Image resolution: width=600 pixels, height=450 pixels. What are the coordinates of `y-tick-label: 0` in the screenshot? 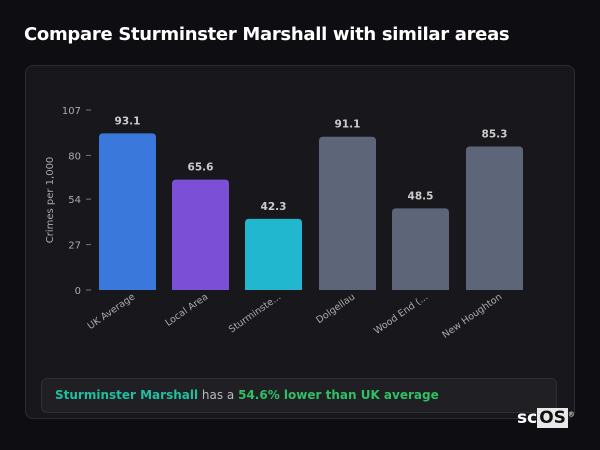 It's located at (78, 291).